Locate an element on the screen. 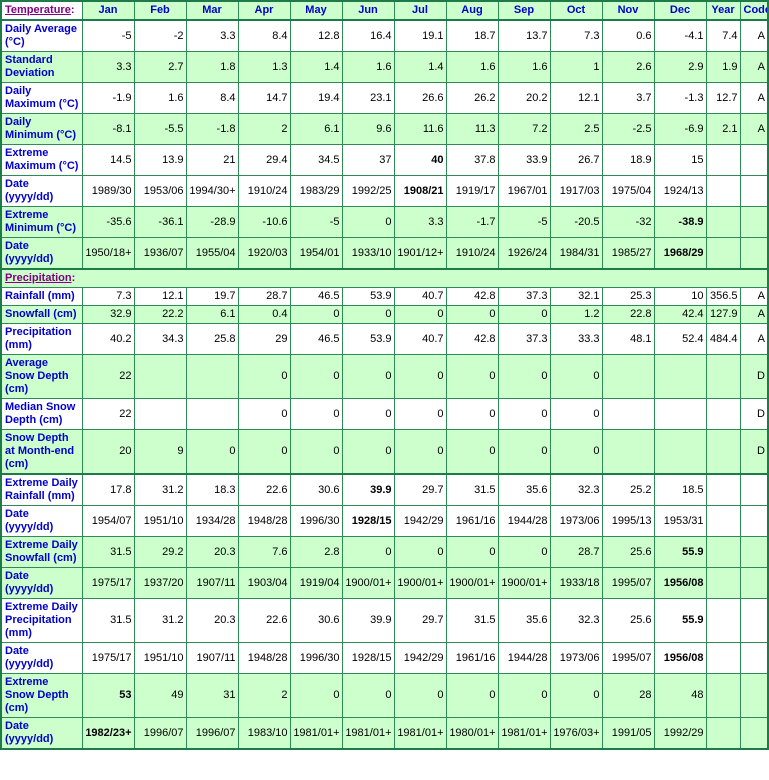 The image size is (769, 780). cell-sep: 1.6 is located at coordinates (524, 67).